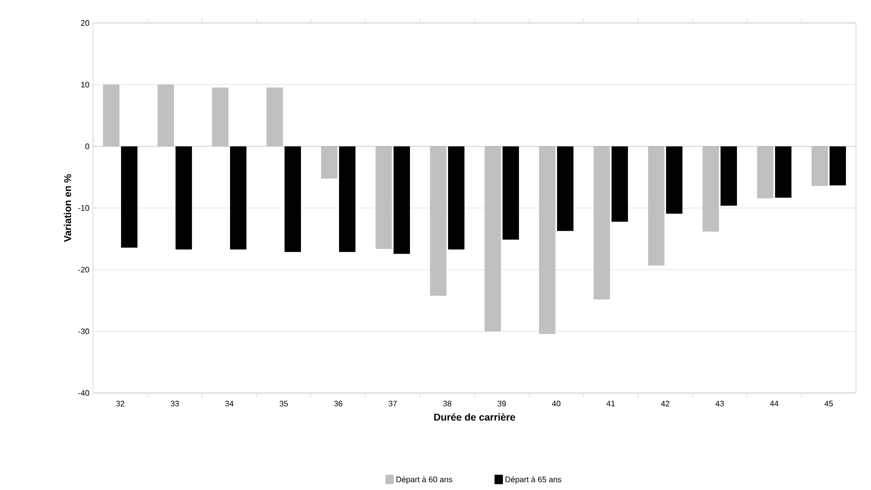  I want to click on x-axis-title: Durée de carrière, so click(475, 417).